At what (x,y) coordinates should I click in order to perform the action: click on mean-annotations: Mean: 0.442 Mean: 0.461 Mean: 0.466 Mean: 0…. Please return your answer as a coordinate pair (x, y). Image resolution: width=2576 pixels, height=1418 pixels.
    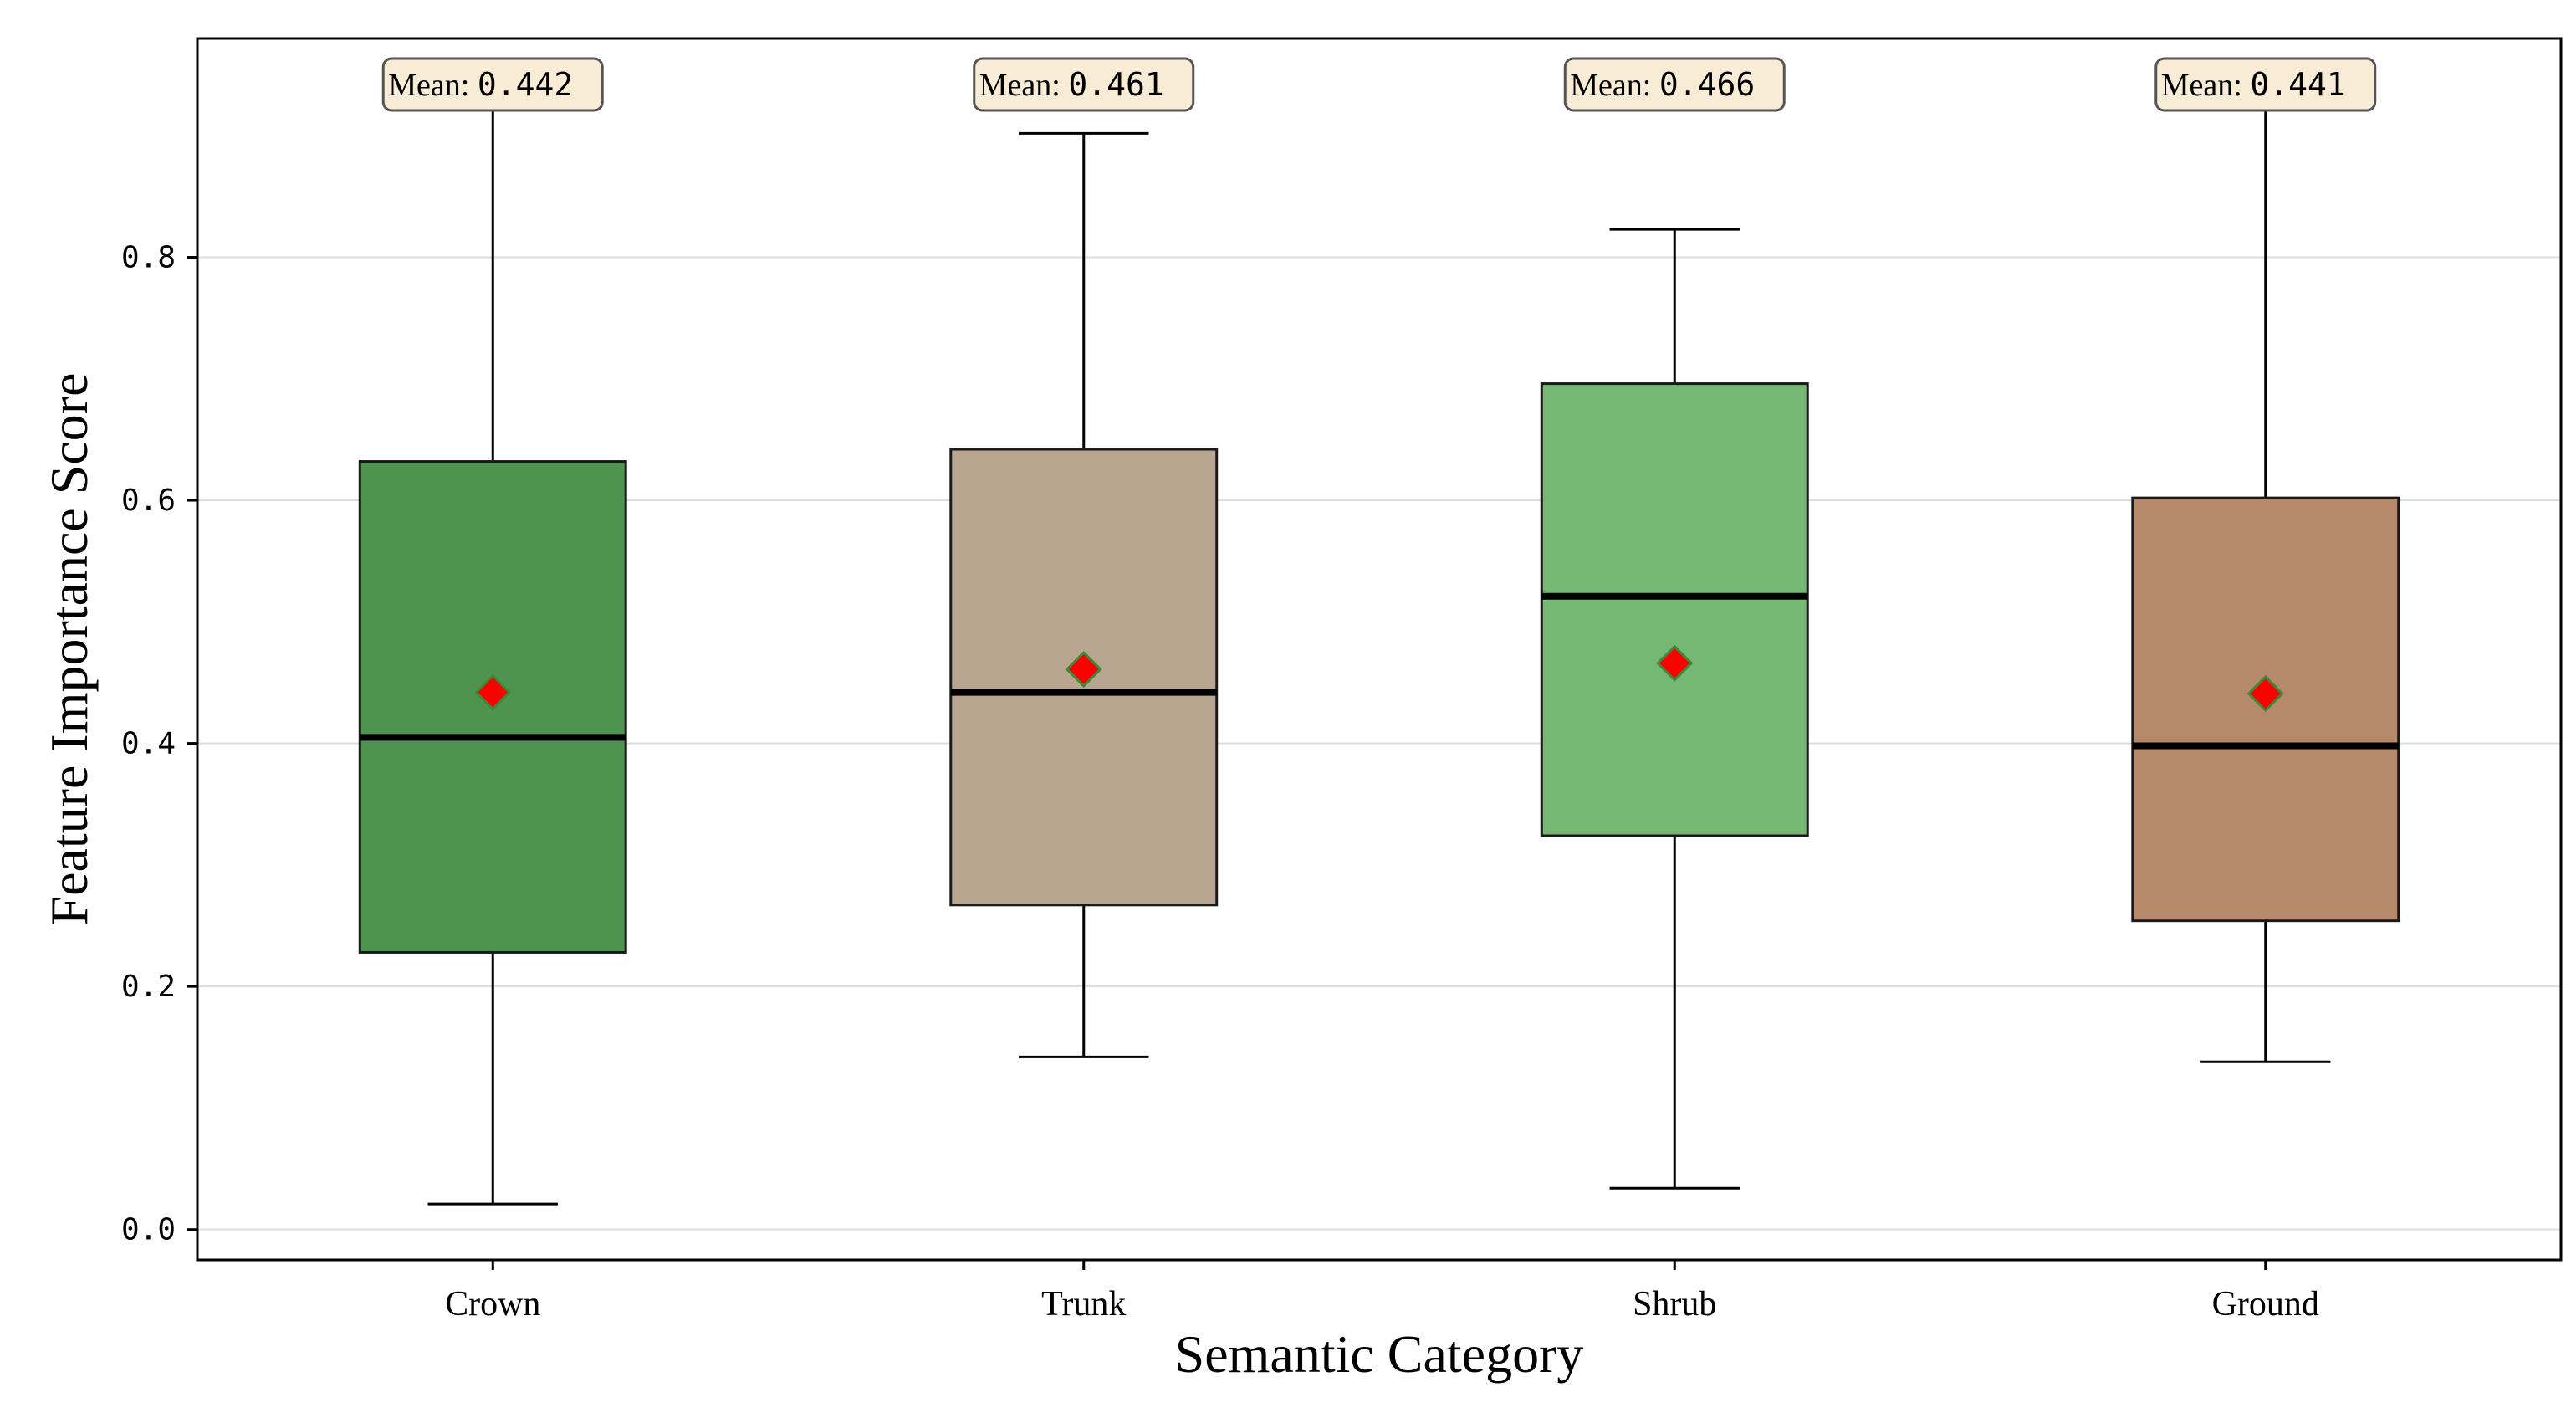
    Looking at the image, I should click on (1379, 84).